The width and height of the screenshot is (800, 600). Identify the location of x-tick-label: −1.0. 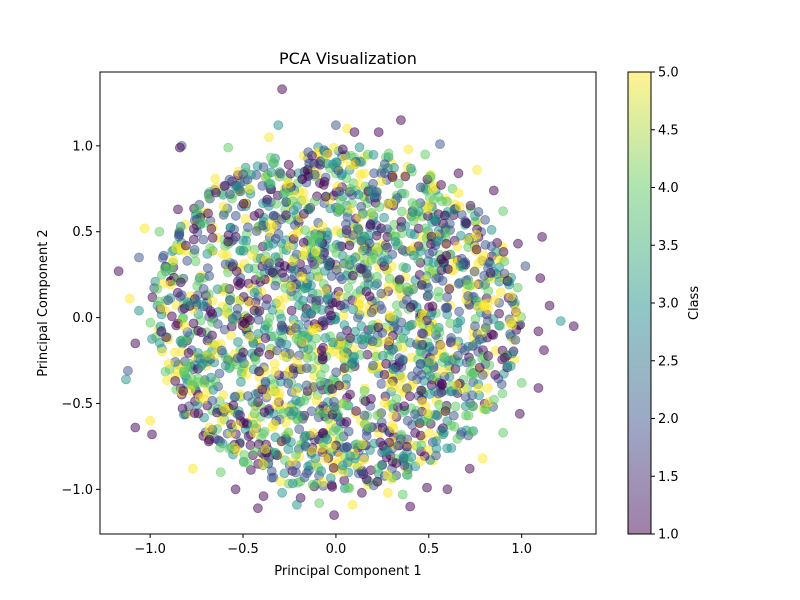
(150, 549).